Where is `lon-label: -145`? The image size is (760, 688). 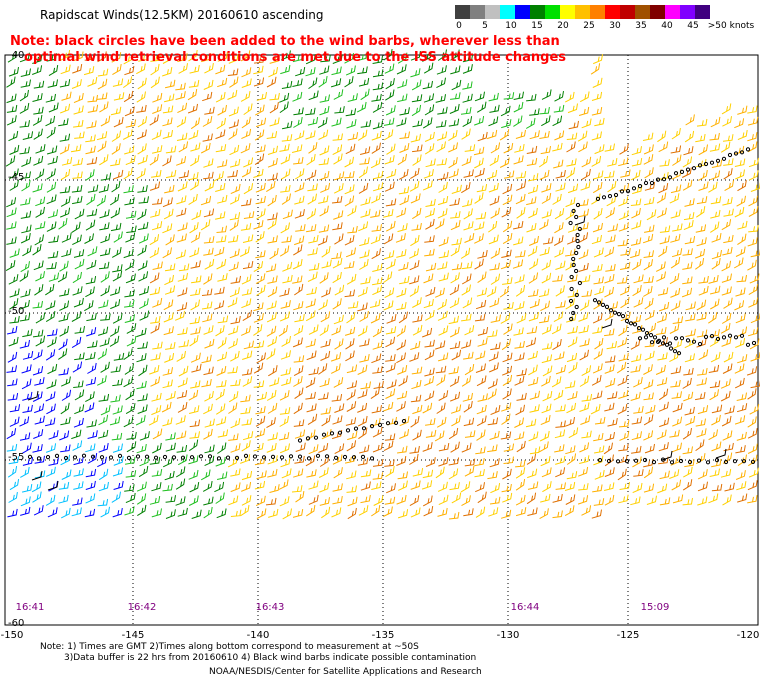
lon-label: -145 is located at coordinates (133, 635).